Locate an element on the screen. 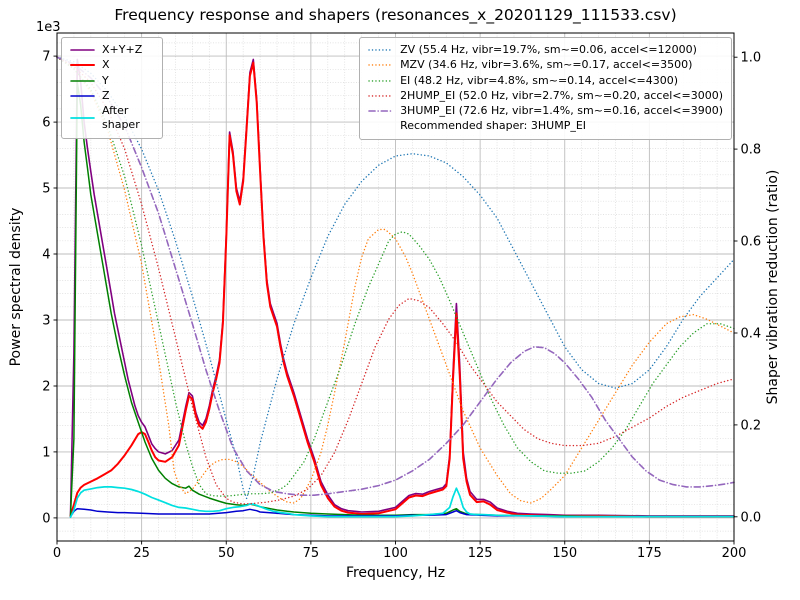 This screenshot has width=800, height=600. legend-entry: X+Y+Z is located at coordinates (112, 50).